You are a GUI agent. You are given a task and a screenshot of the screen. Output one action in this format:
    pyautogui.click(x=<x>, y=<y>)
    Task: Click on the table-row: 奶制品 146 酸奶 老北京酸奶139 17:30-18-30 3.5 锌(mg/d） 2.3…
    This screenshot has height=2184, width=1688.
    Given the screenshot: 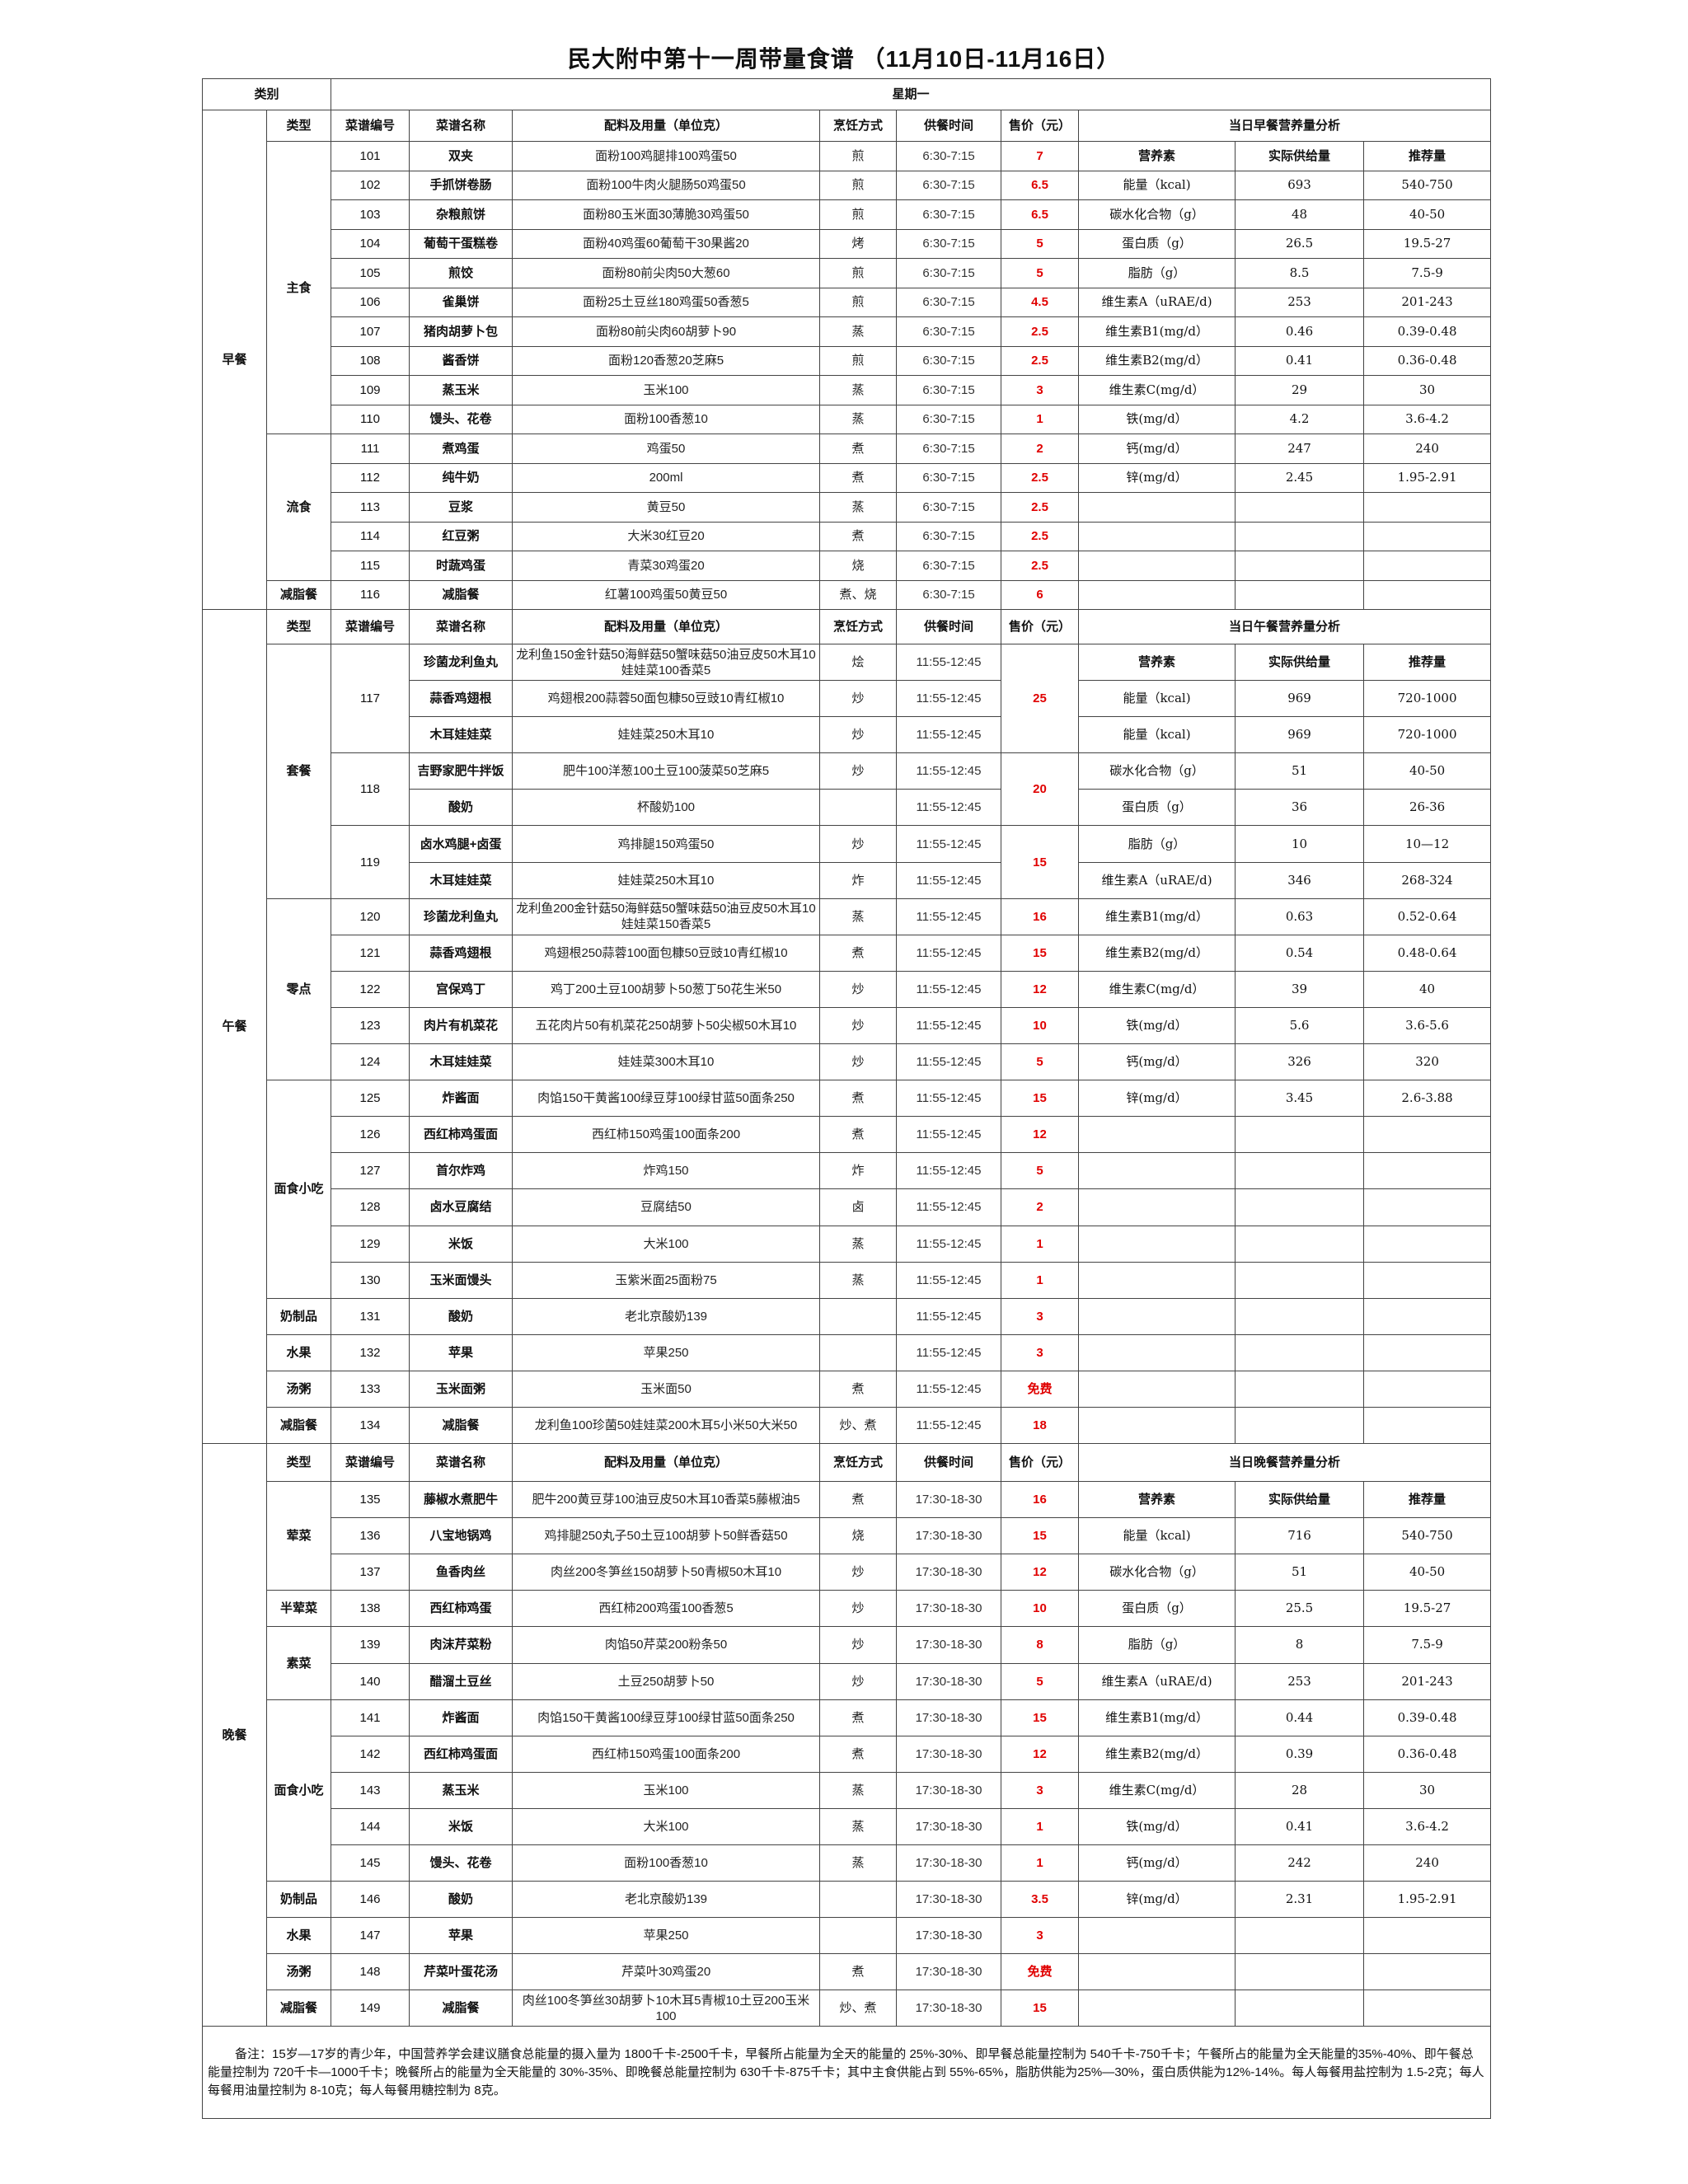 What is the action you would take?
    pyautogui.click(x=848, y=1900)
    